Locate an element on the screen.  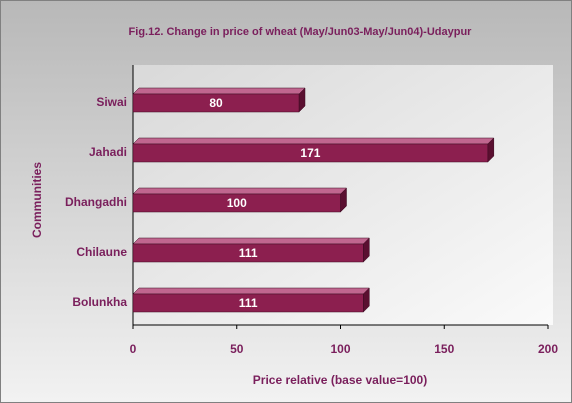
x-tick-label: 200 is located at coordinates (548, 349).